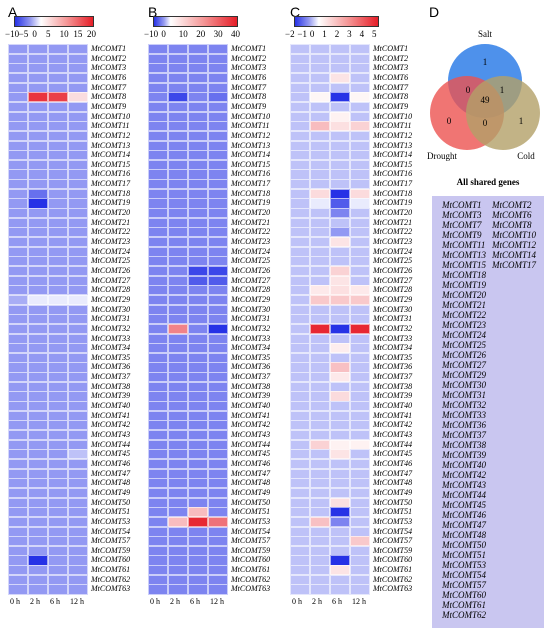 This screenshot has width=550, height=640. I want to click on gene-label: MtCOMT51, so click(393, 512).